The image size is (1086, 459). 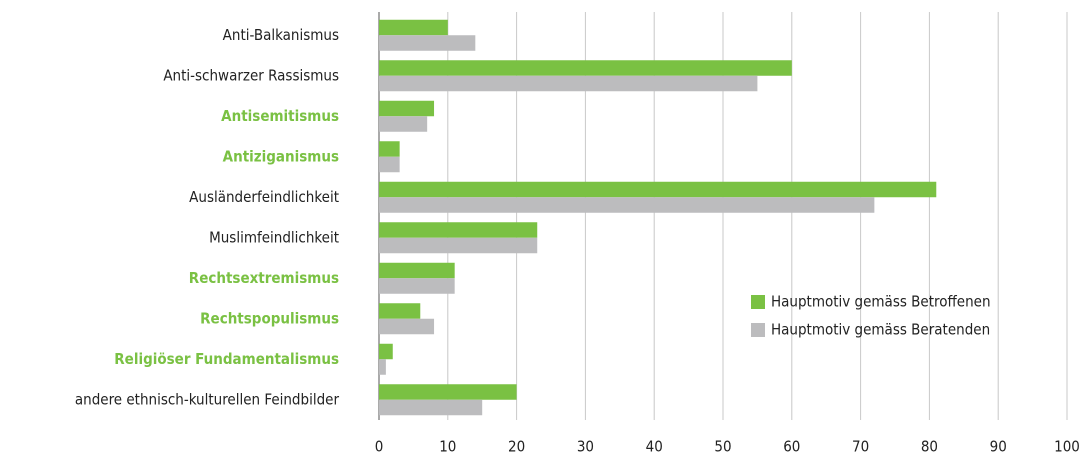 I want to click on x-tick-label: 20, so click(x=516, y=447).